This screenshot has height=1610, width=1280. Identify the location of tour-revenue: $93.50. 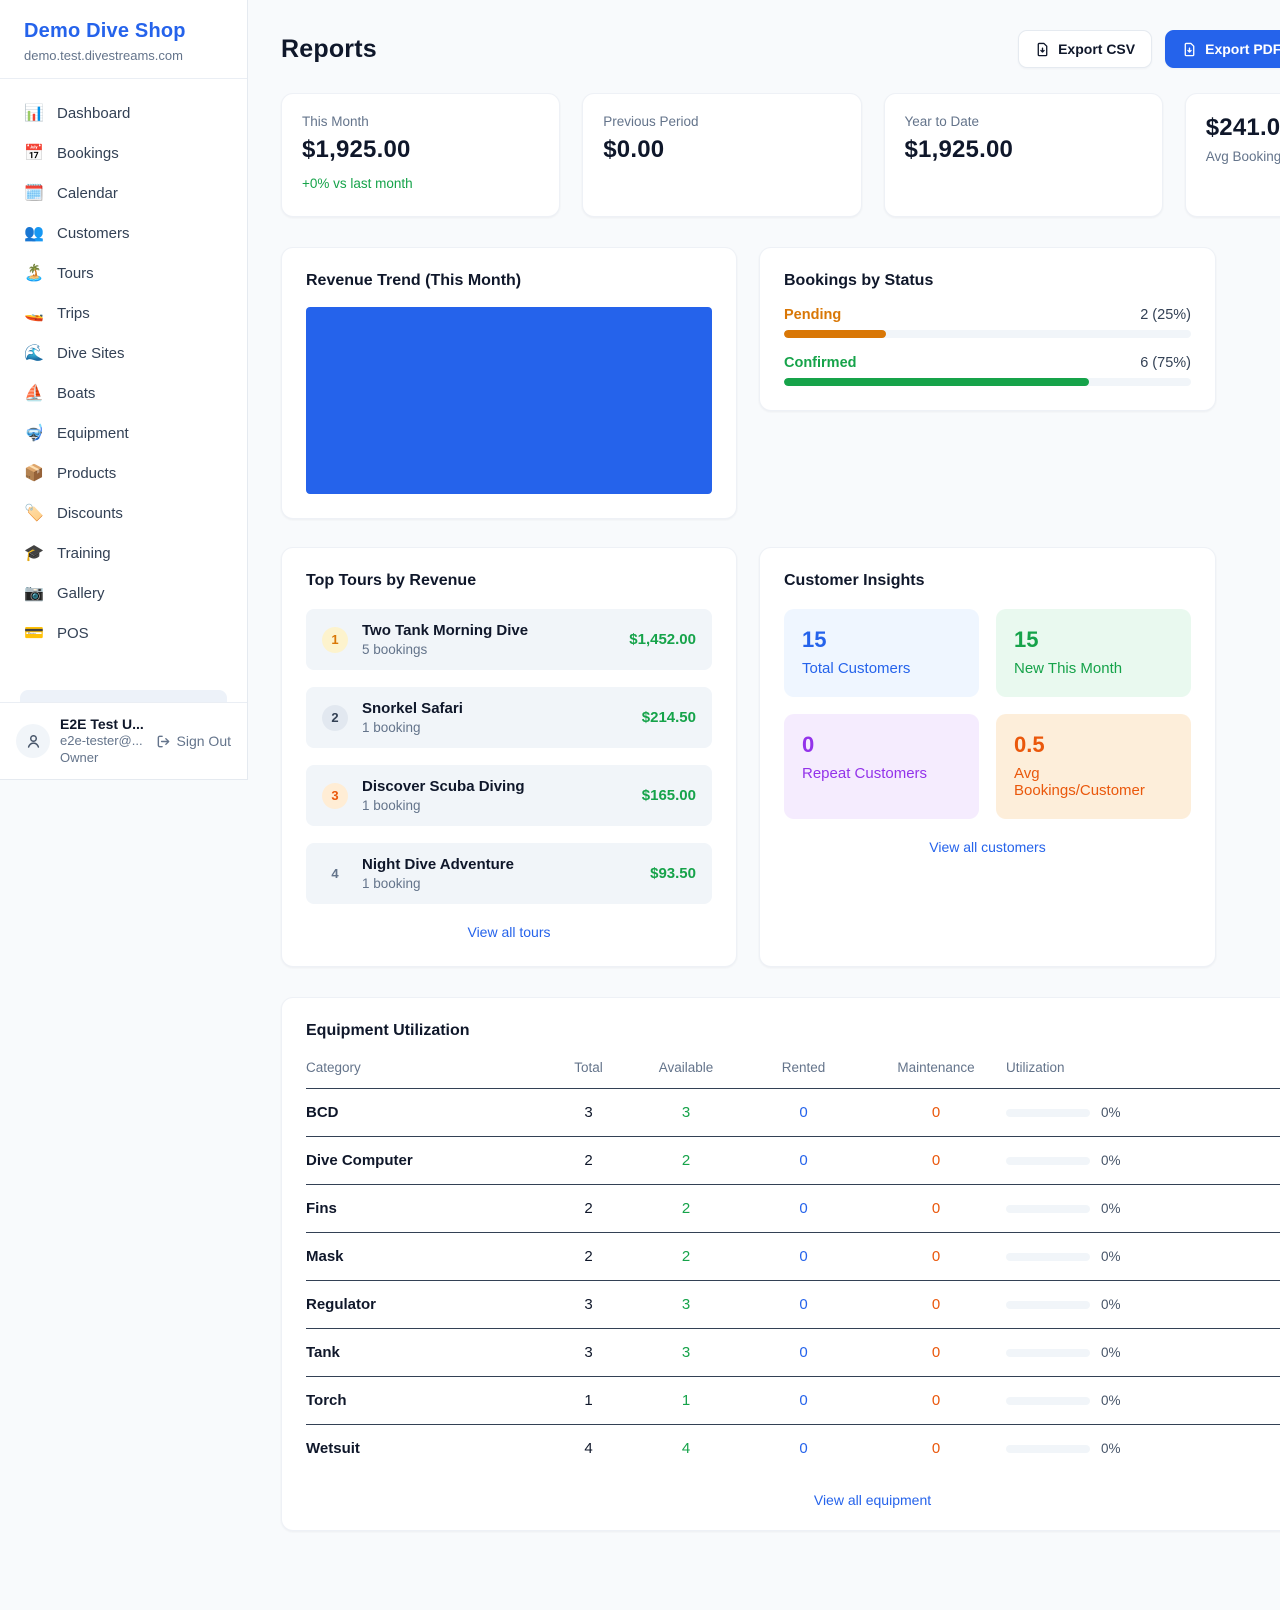
(673, 873).